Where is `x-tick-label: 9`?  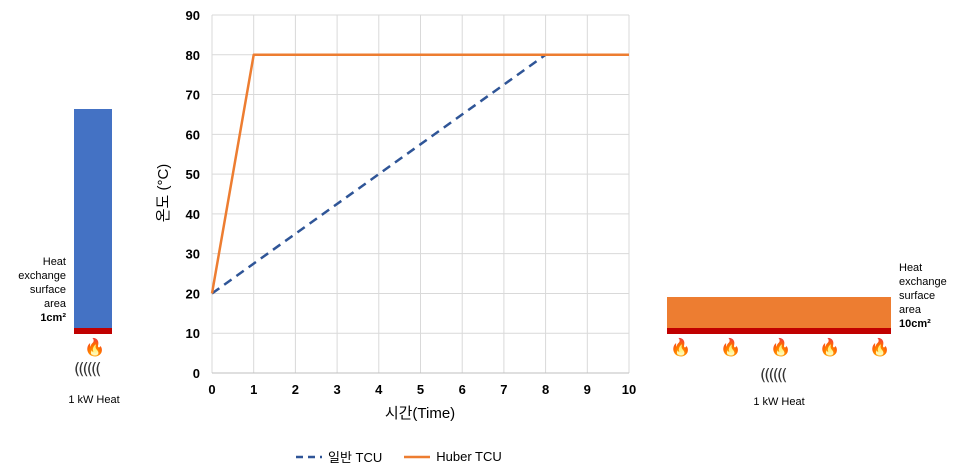
x-tick-label: 9 is located at coordinates (587, 389).